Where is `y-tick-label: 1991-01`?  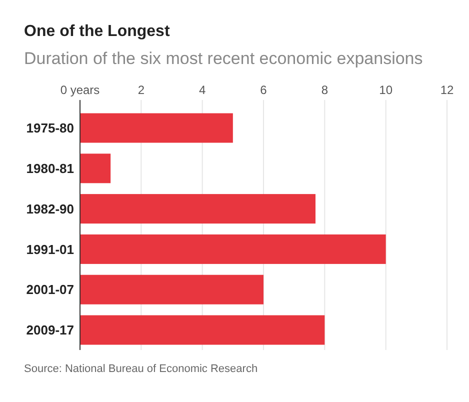
y-tick-label: 1991-01 is located at coordinates (50, 249).